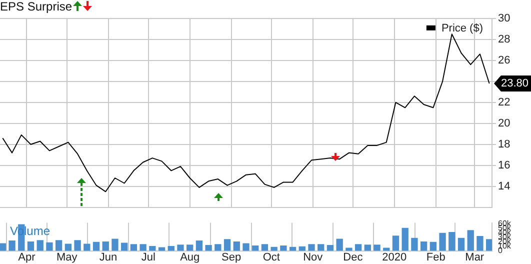 This screenshot has height=264, width=531. Describe the element at coordinates (148, 257) in the screenshot. I see `x-tick-label: Jul` at that location.